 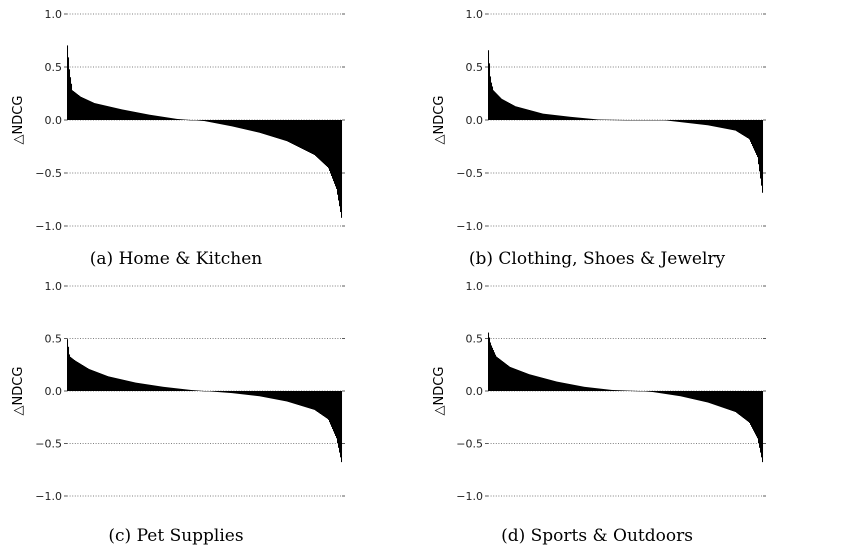 I want to click on y-axis-label: △NDCG, so click(x=439, y=120).